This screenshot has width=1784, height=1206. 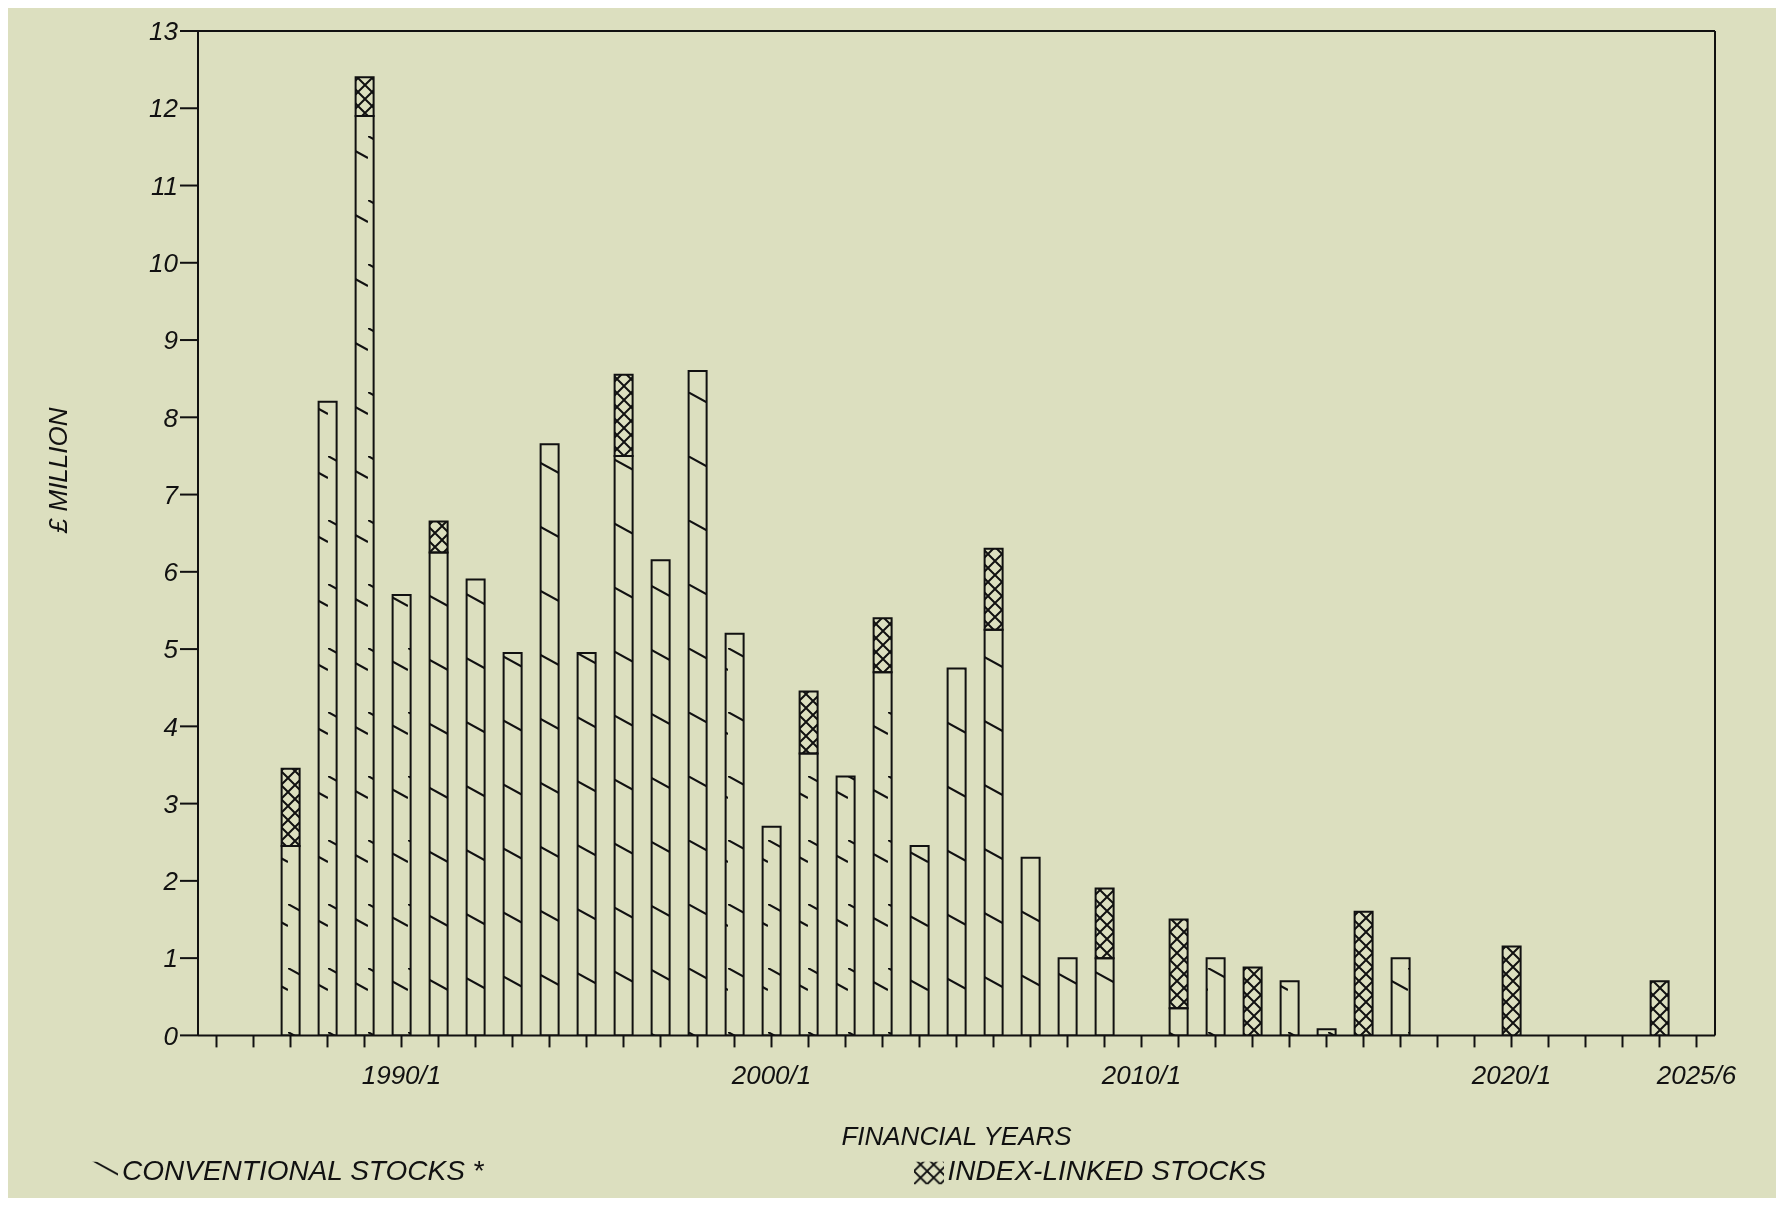 I want to click on y-tick-label: 7, so click(x=171, y=494).